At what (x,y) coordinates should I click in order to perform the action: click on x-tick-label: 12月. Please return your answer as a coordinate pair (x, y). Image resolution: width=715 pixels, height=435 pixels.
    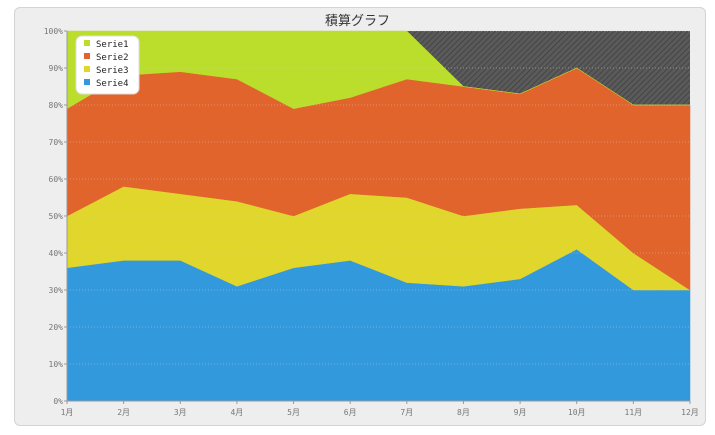
    Looking at the image, I should click on (690, 412).